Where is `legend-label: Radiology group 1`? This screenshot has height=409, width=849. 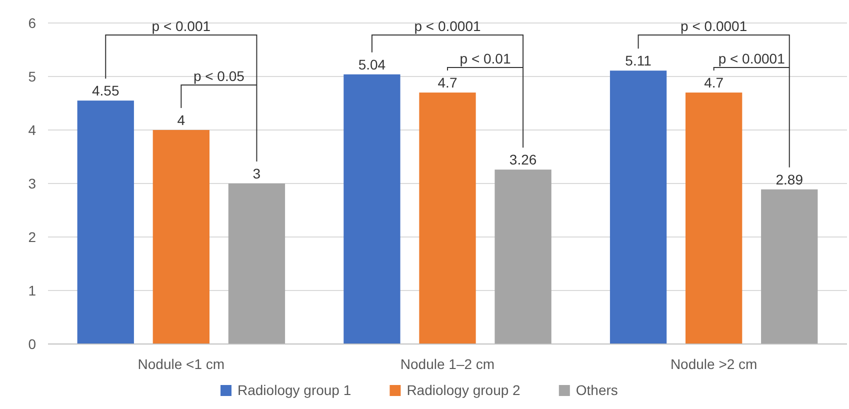 legend-label: Radiology group 1 is located at coordinates (295, 390).